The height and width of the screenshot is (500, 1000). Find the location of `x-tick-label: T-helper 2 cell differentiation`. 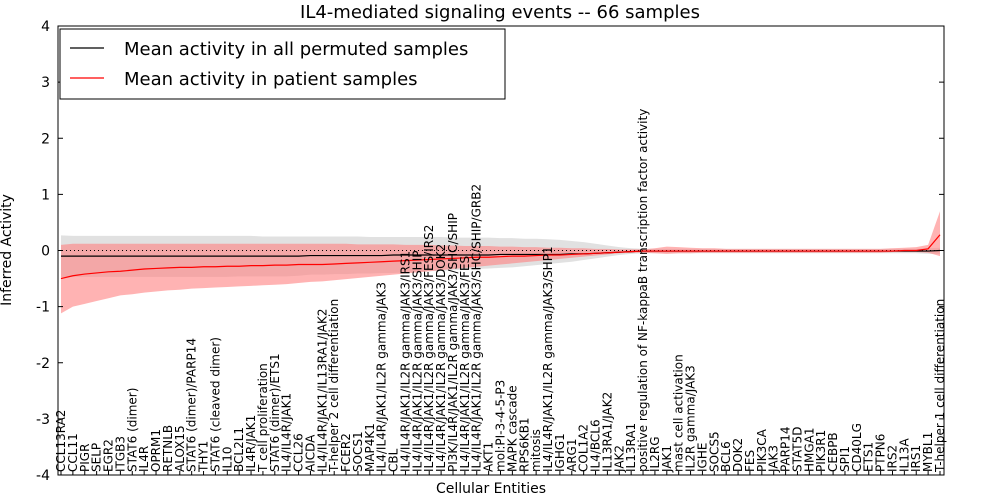

x-tick-label: T-helper 2 cell differentiation is located at coordinates (334, 386).